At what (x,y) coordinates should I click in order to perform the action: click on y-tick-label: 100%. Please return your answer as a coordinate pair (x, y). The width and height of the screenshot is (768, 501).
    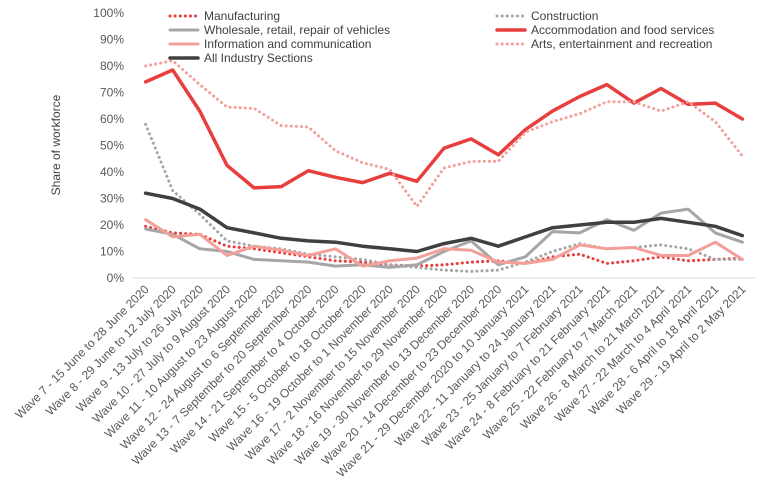
    Looking at the image, I should click on (108, 13).